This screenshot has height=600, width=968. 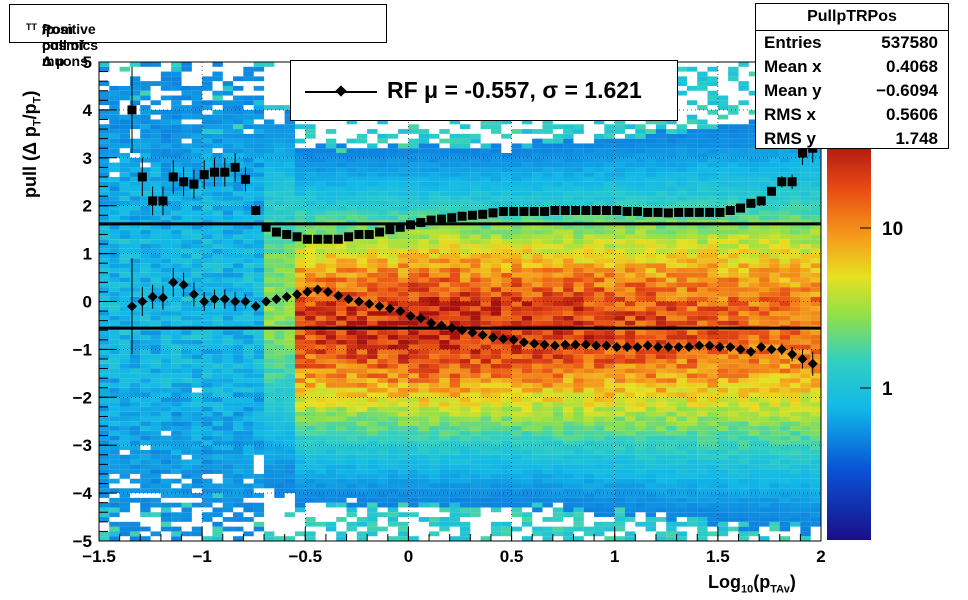 What do you see at coordinates (820, 556) in the screenshot?
I see `x-tick-label: 2` at bounding box center [820, 556].